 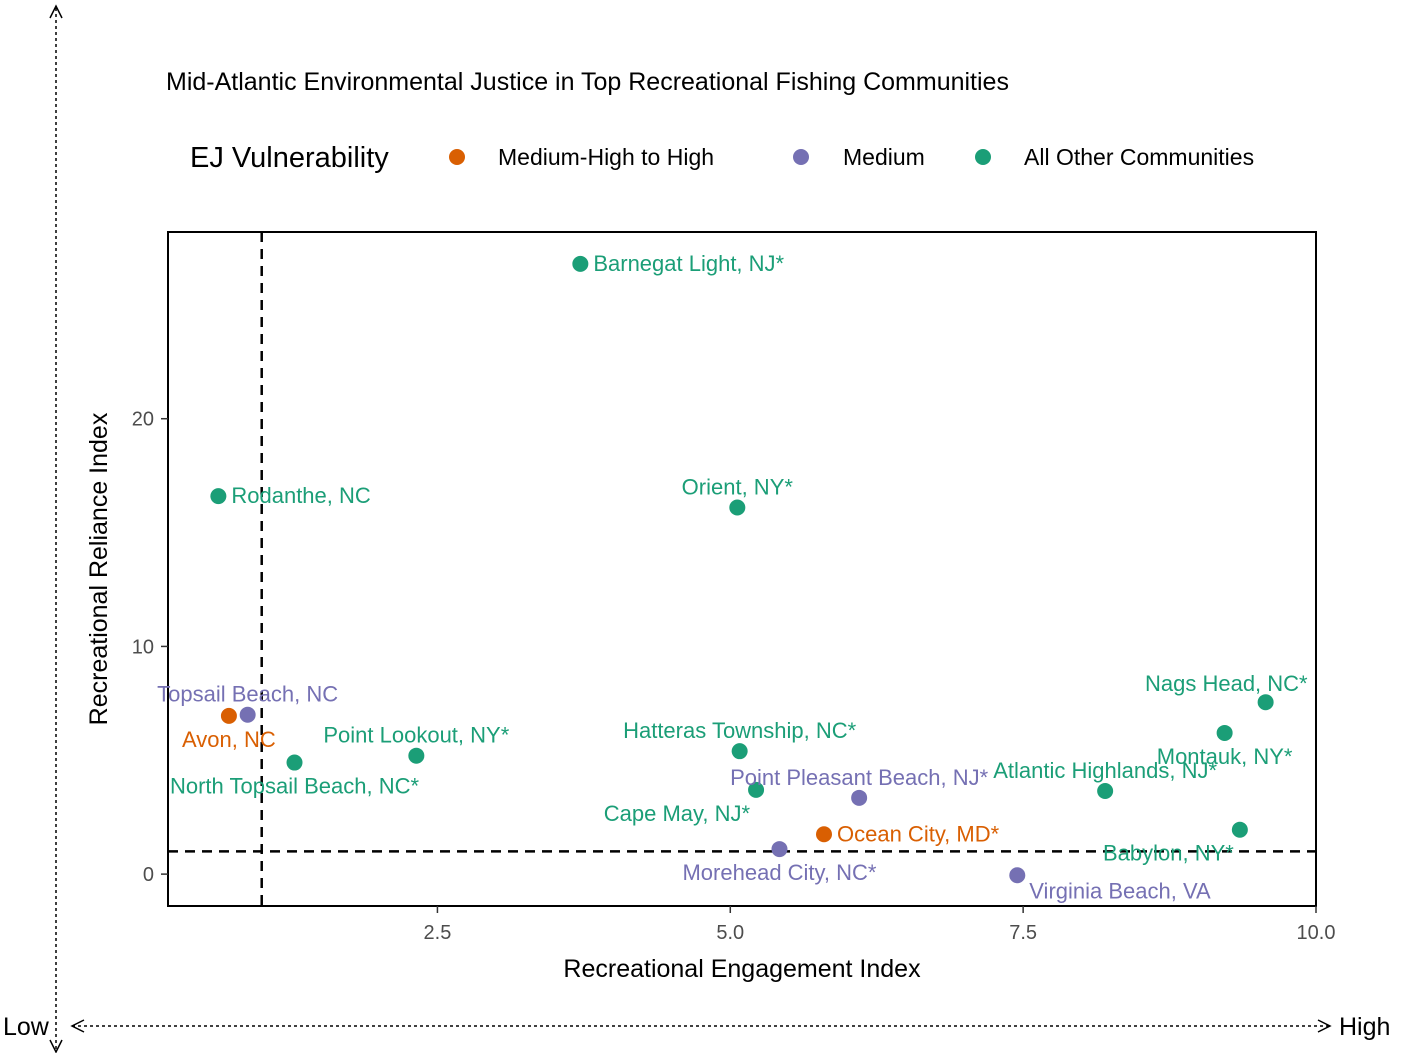 I want to click on point-label: Atlantic Highlands, NJ*, so click(x=1105, y=770).